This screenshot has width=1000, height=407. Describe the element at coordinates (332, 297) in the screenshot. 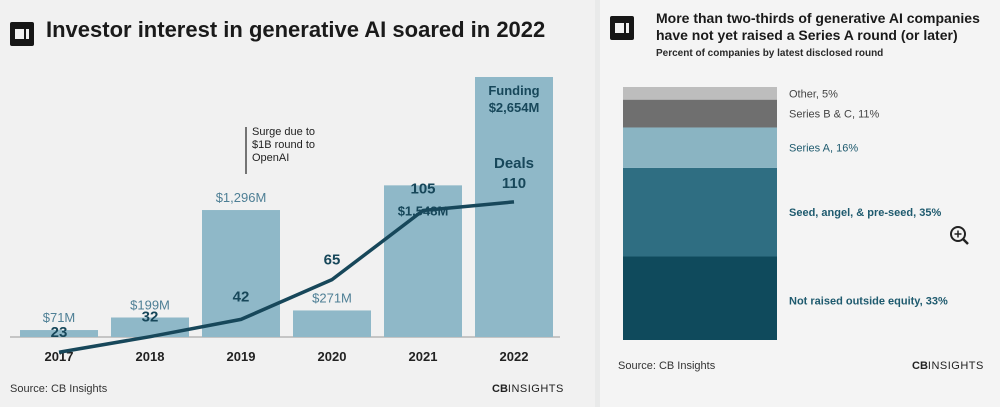

I see `funding-value-label: $271M` at that location.